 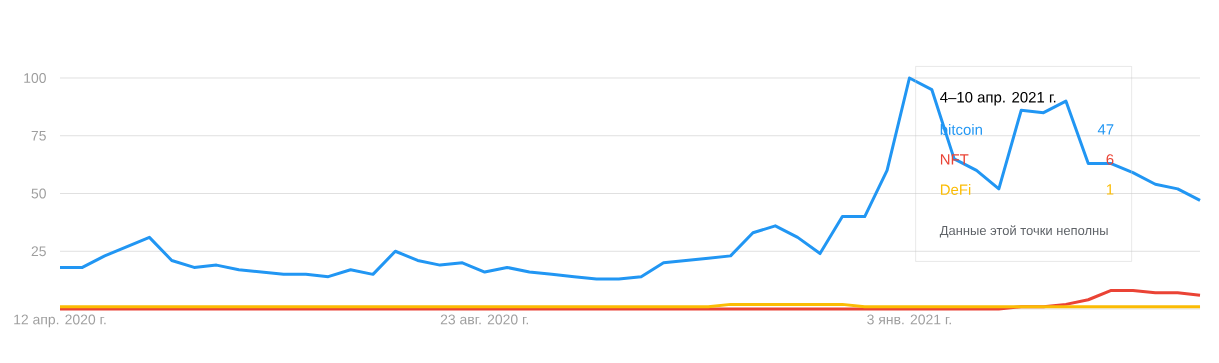 I want to click on x-tick-label: 23 авг. 2020 г., so click(x=484, y=319).